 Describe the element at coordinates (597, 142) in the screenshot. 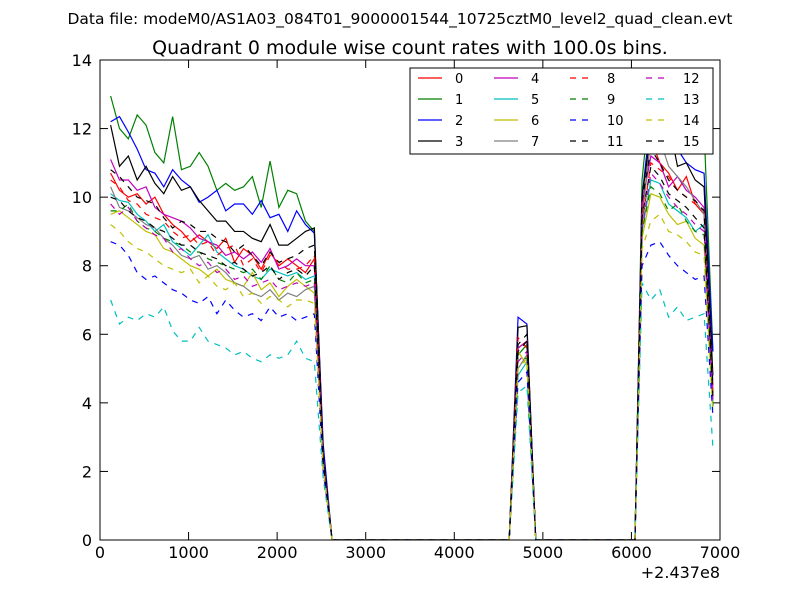

I see `legend-entry-11: 11` at that location.